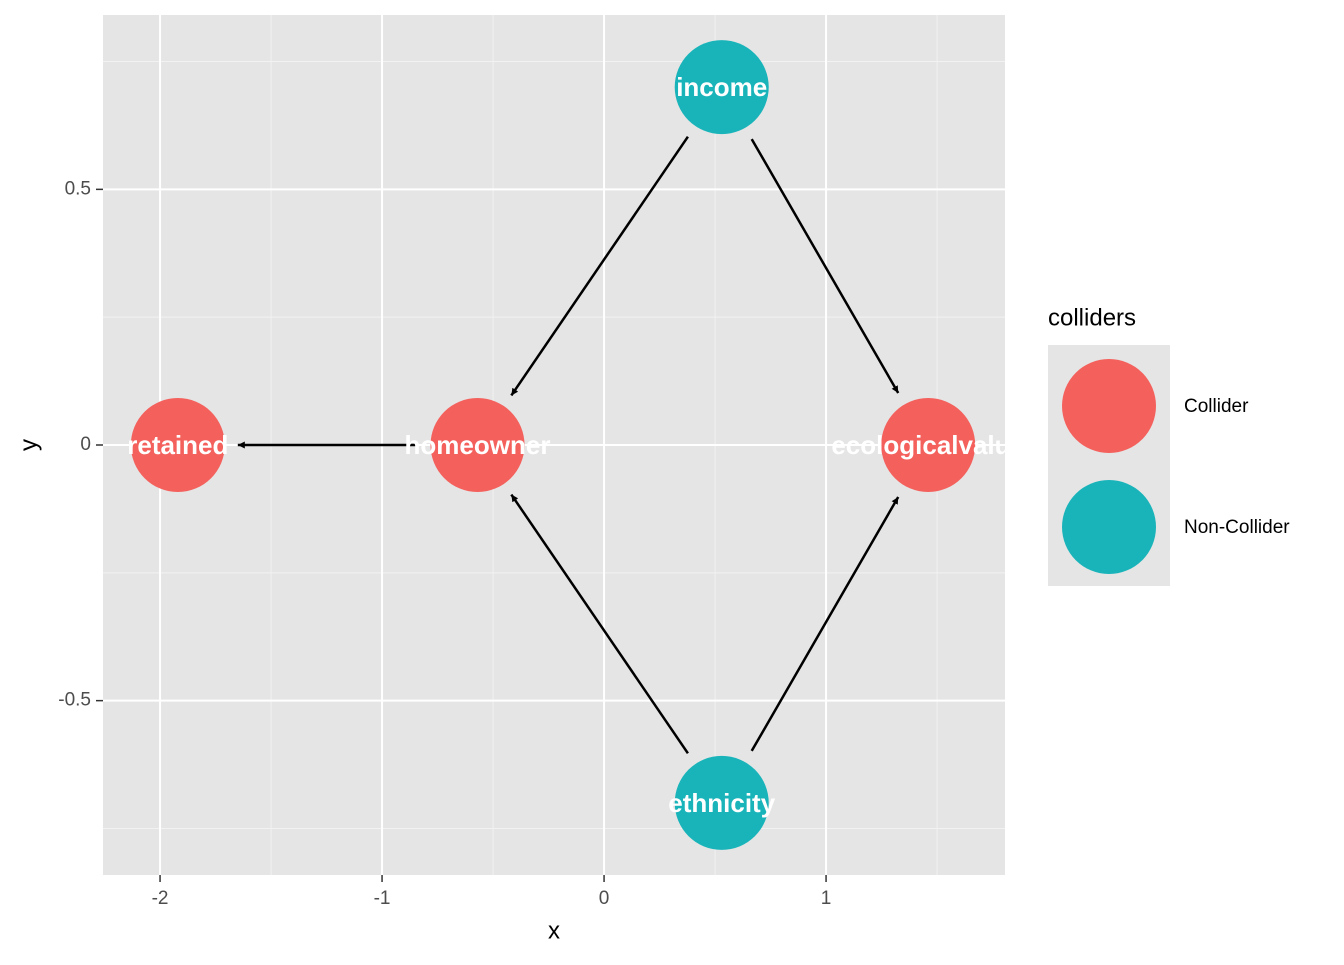 Image resolution: width=1344 pixels, height=965 pixels. Describe the element at coordinates (1237, 527) in the screenshot. I see `legend-label: Non-Collider` at that location.